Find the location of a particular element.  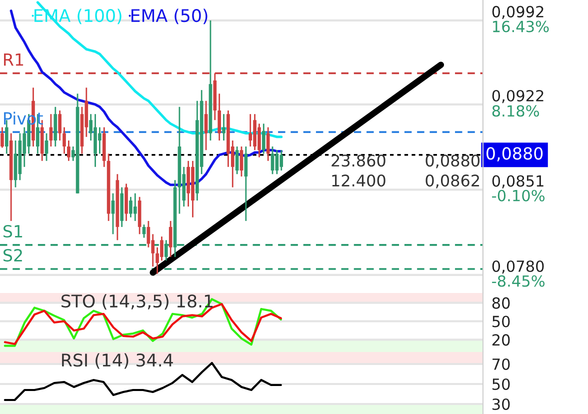

chart-title: RSI (14) 34.4 is located at coordinates (117, 361).